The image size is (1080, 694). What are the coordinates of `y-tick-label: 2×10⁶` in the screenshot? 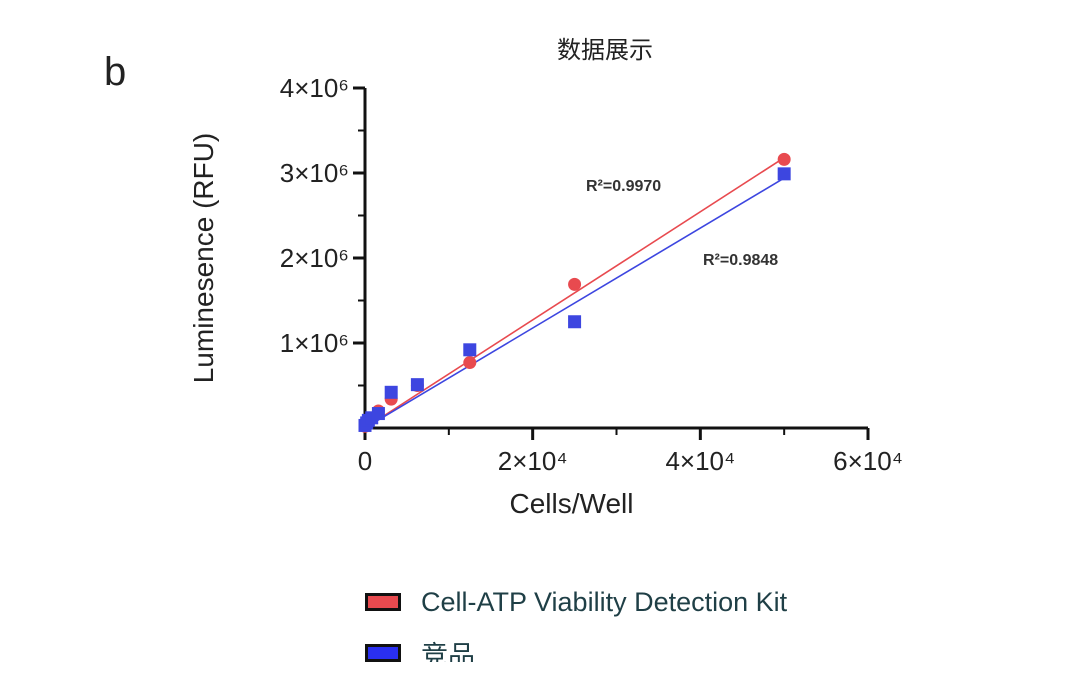 It's located at (314, 258).